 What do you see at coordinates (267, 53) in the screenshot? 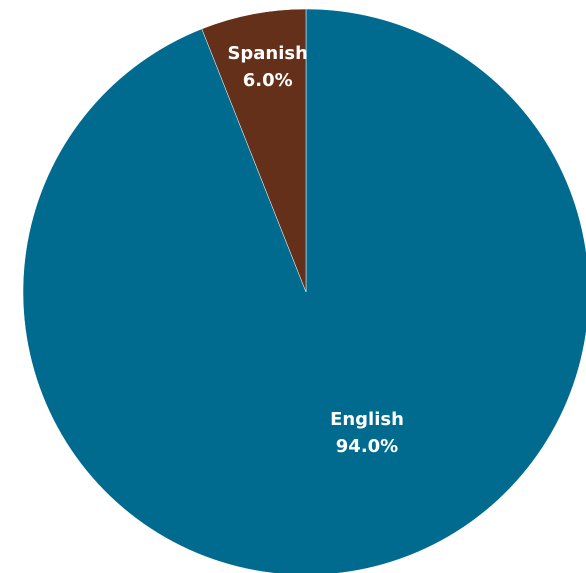
I see `slice-label-spanish: Spanish` at bounding box center [267, 53].